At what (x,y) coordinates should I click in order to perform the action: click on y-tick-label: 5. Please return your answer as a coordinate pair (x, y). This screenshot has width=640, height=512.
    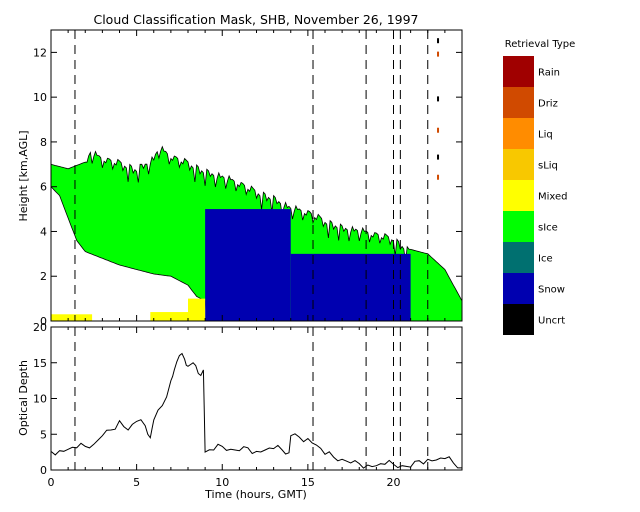
    Looking at the image, I should click on (43, 434).